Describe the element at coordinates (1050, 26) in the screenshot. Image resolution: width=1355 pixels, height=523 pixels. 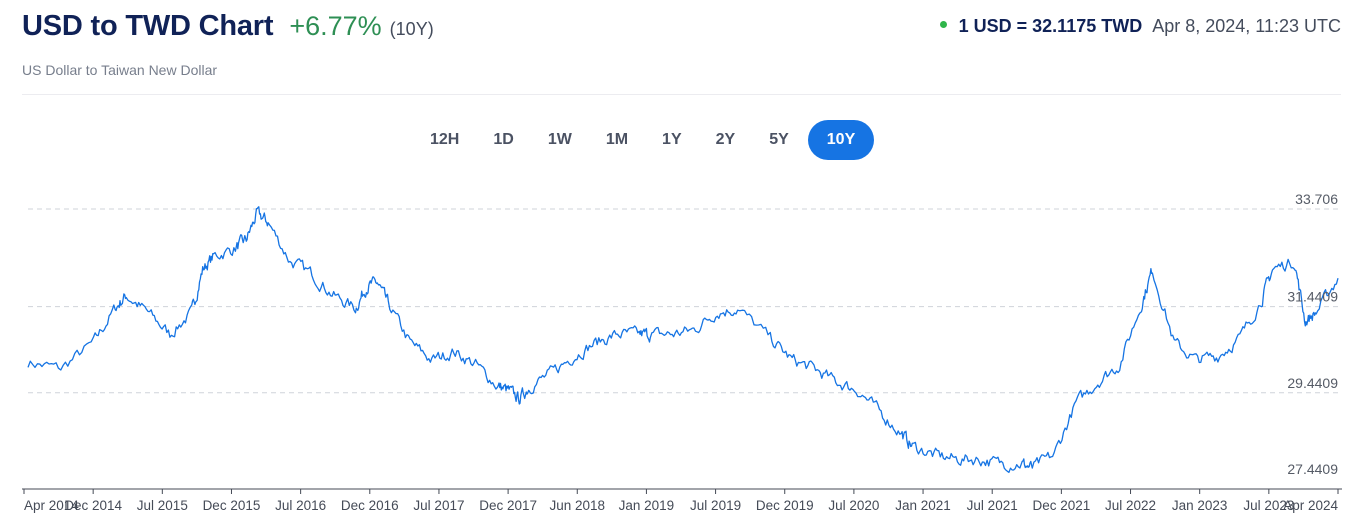
I see `rate-value: 1 USD = 32.1175 TWD` at that location.